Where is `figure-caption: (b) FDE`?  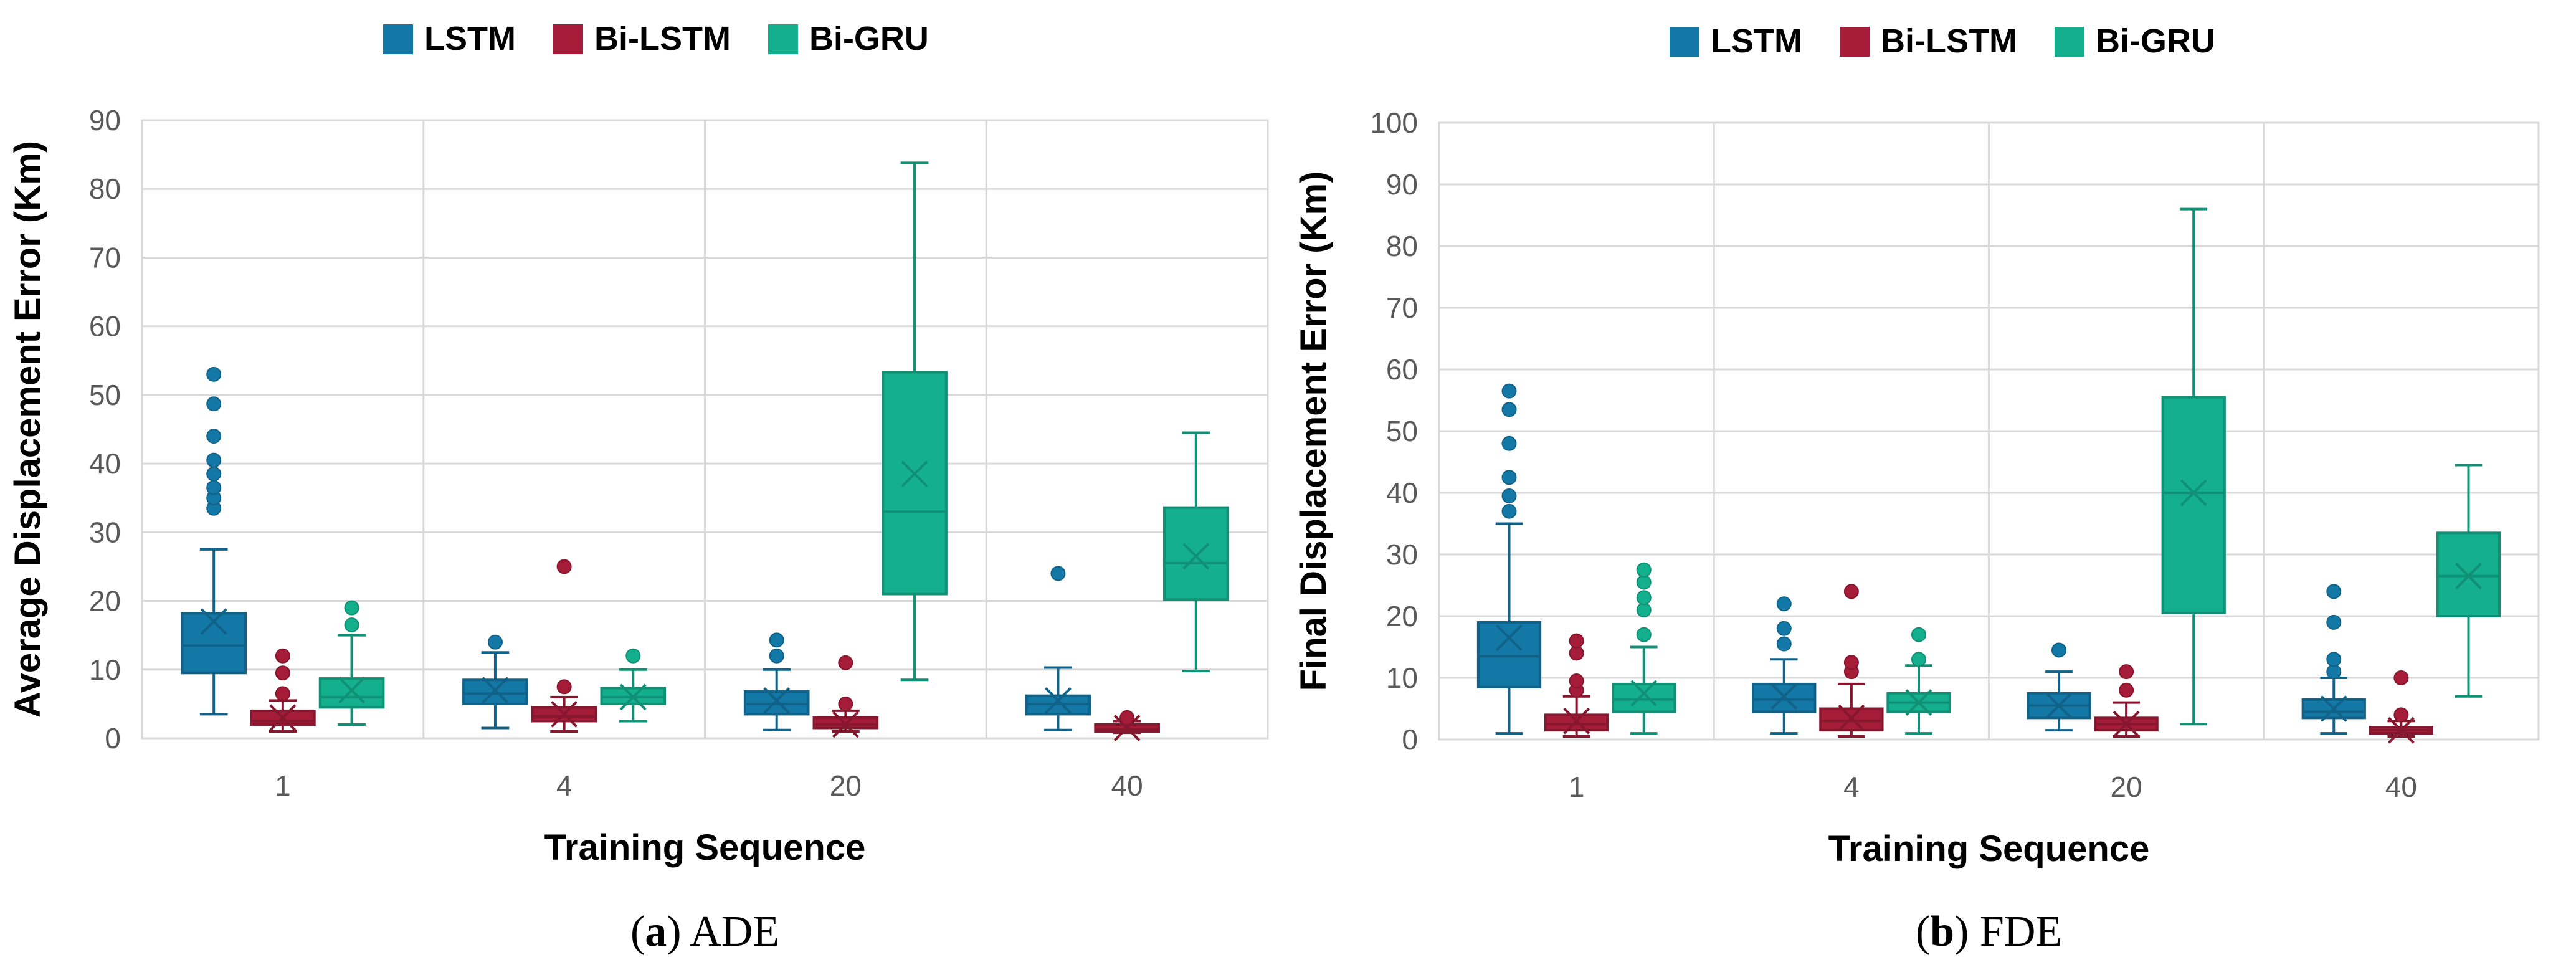
figure-caption: (b) FDE is located at coordinates (1989, 932).